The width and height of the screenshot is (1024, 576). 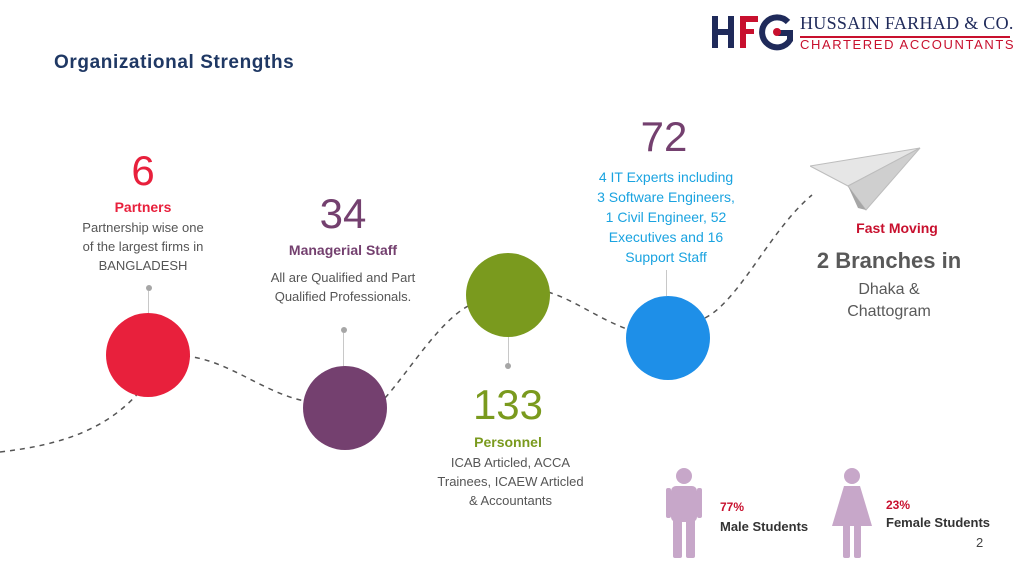 I want to click on personnel-pin-line, so click(x=508, y=350).